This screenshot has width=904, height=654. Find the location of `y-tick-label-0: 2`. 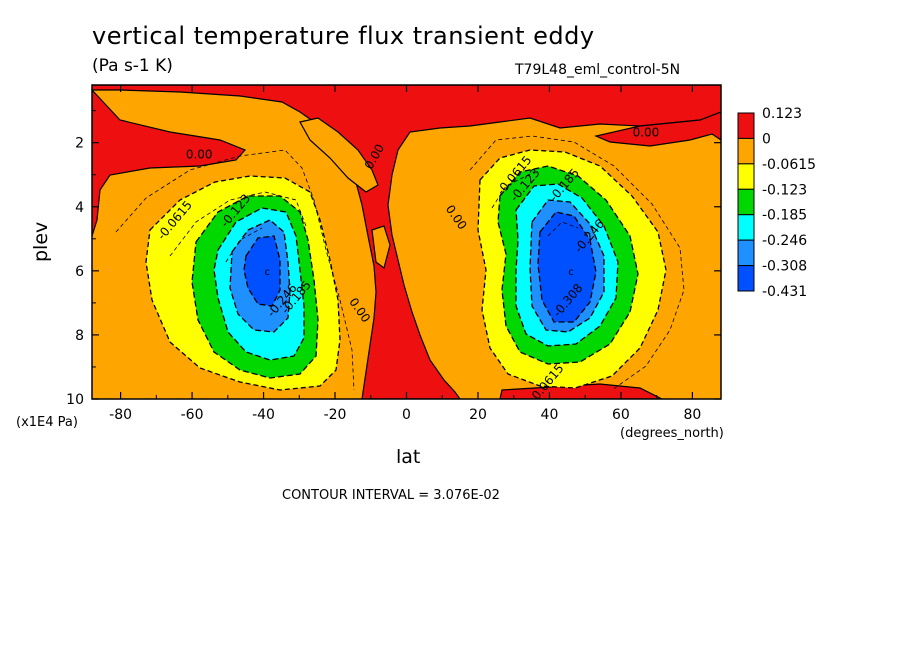

y-tick-label-0: 2 is located at coordinates (79, 144).